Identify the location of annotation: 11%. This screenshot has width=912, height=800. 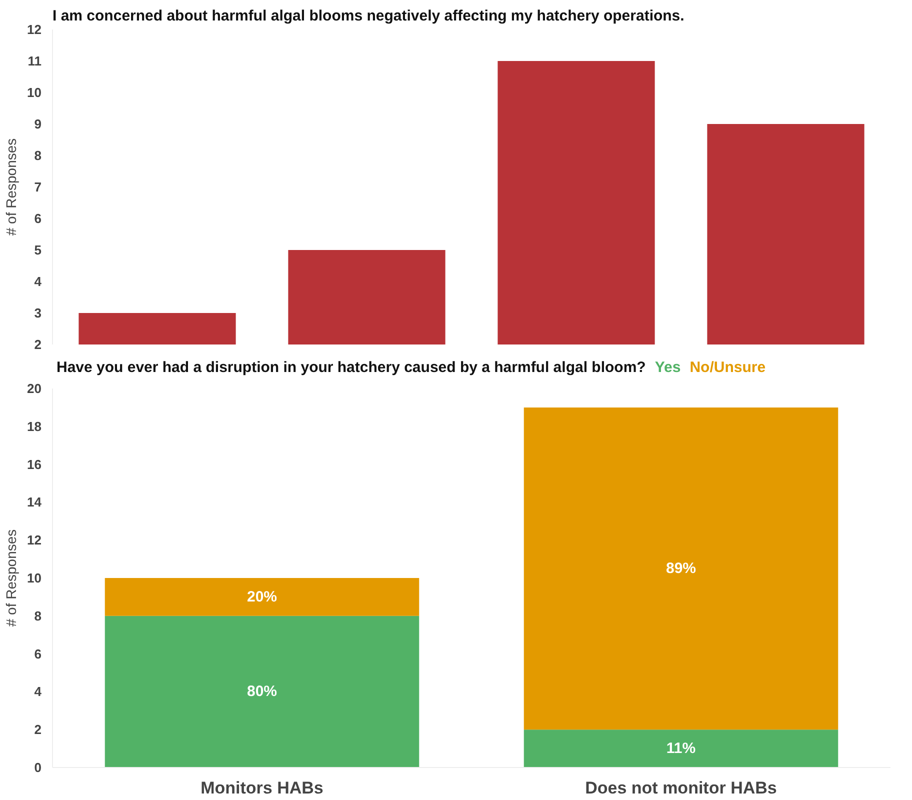
(681, 749).